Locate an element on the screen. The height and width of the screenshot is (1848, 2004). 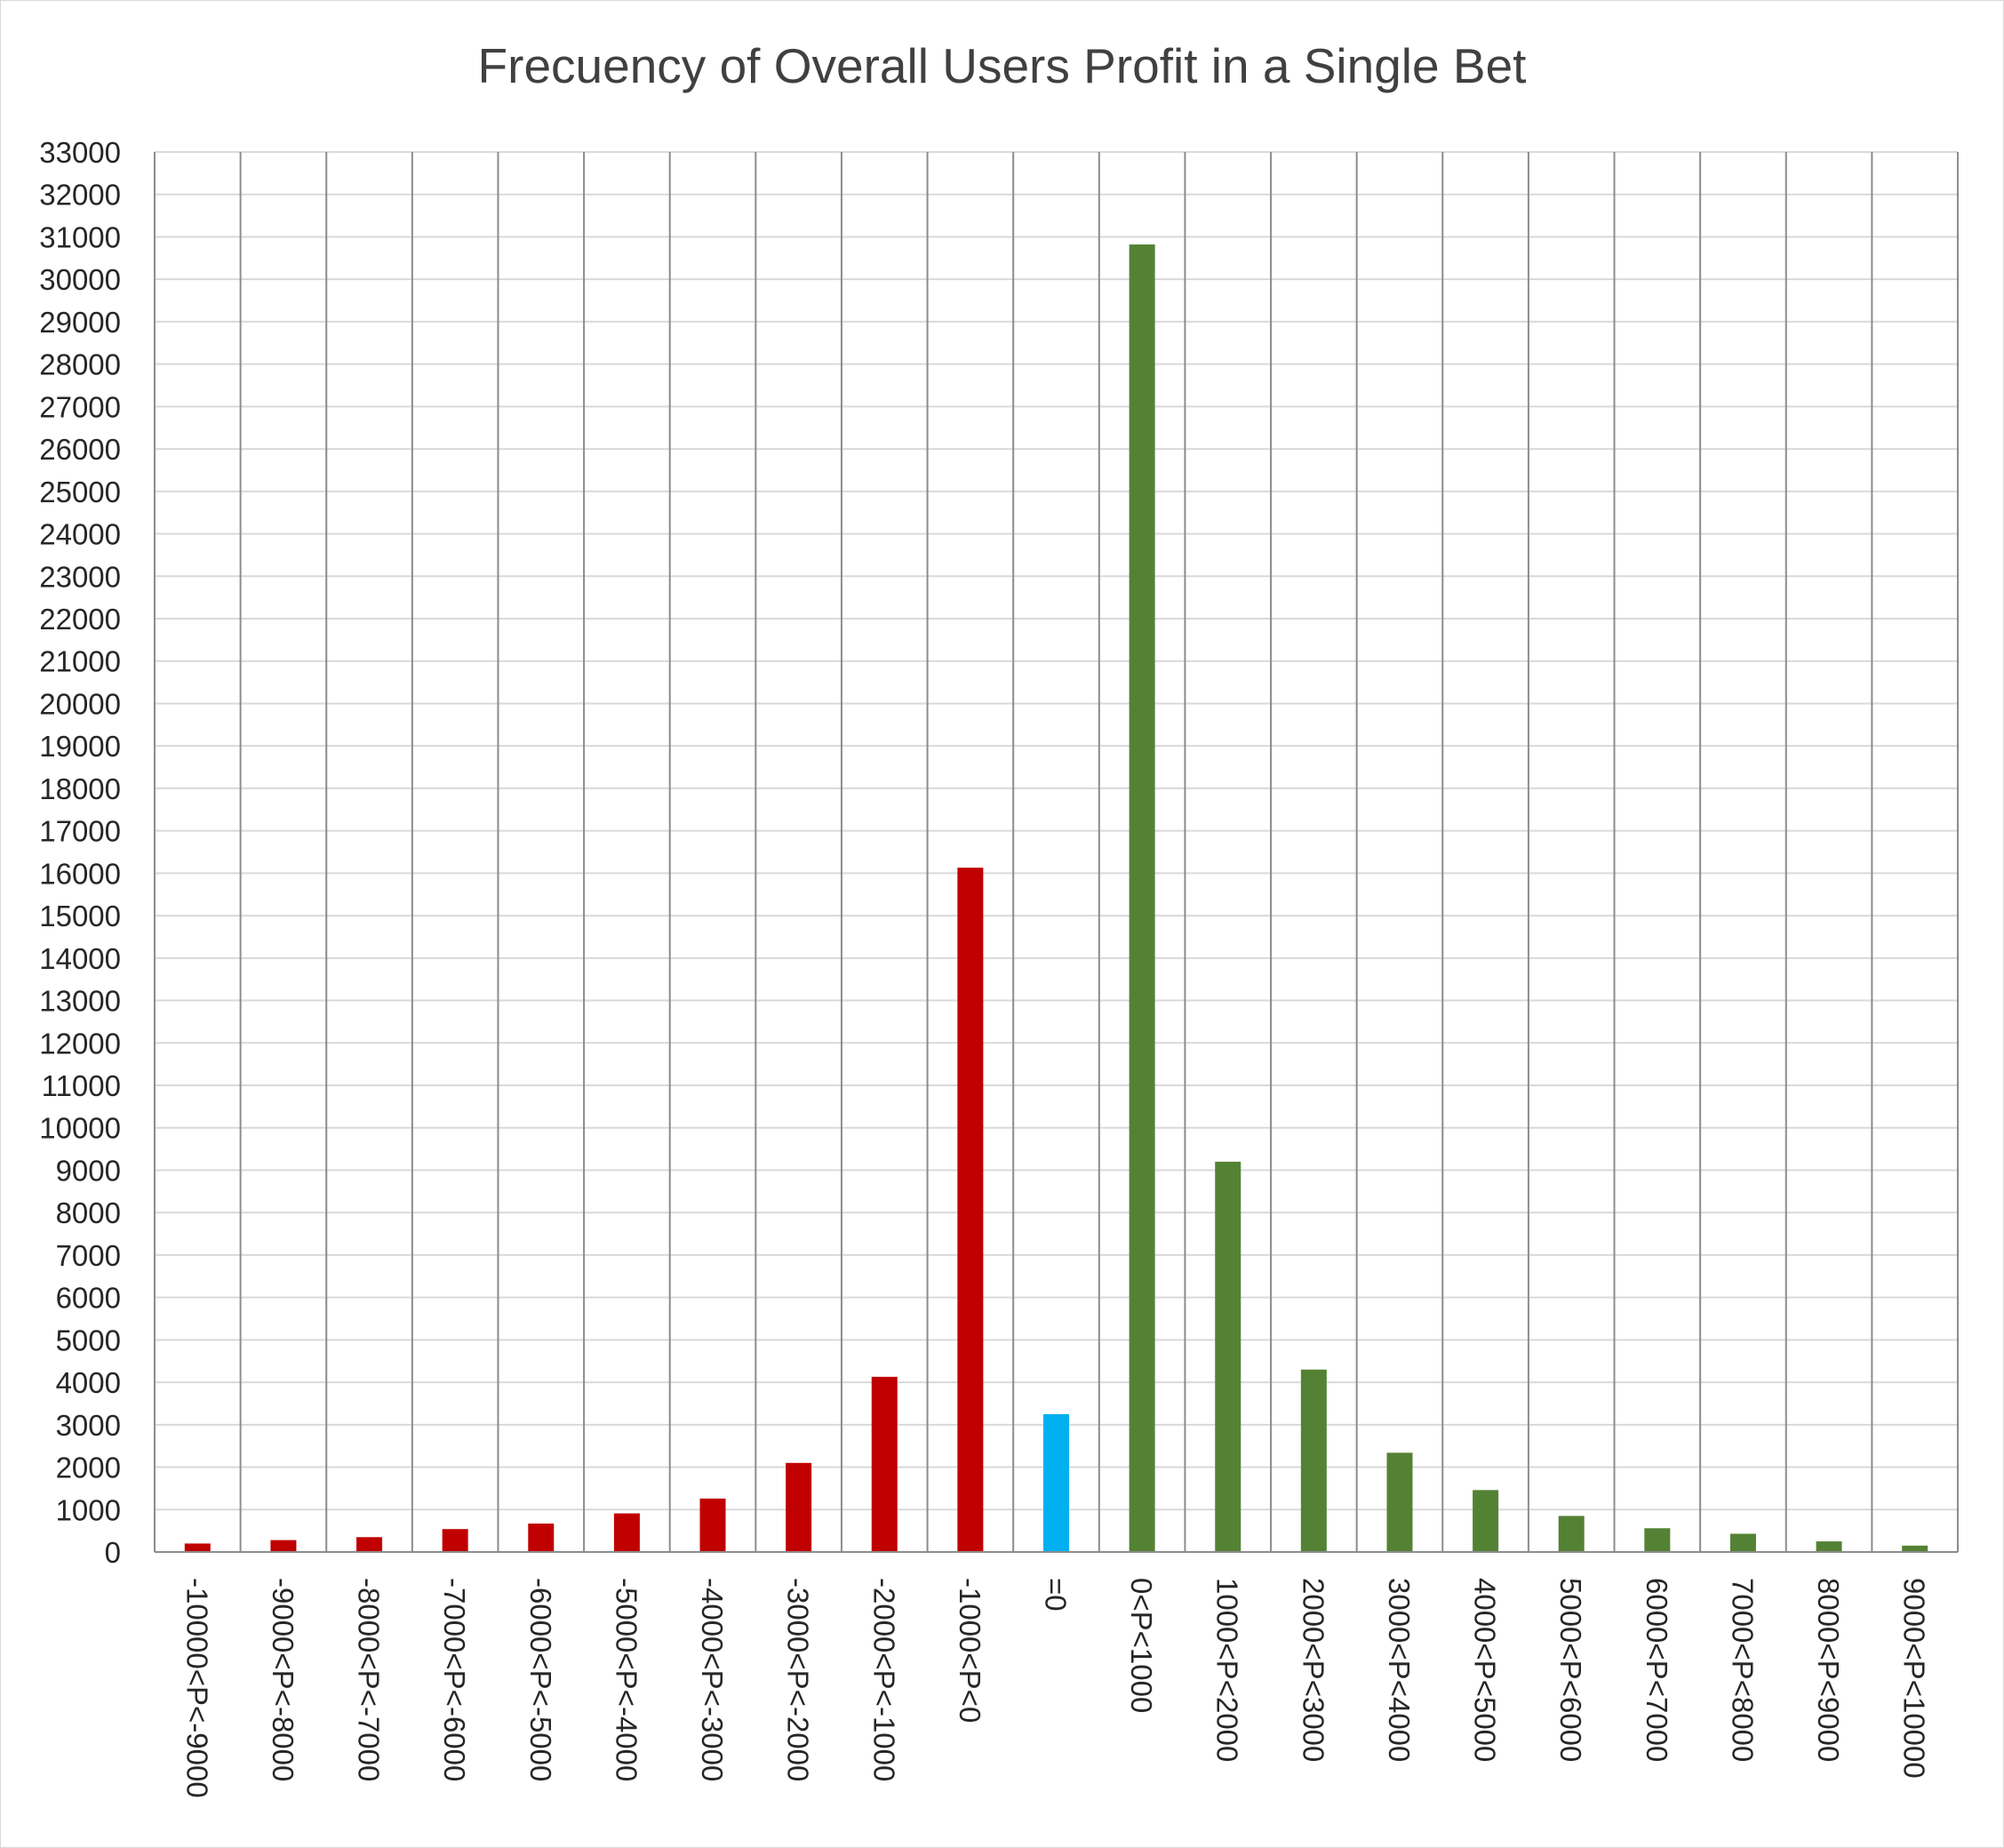
x-tick-label: -1000<P<0 is located at coordinates (970, 1650).